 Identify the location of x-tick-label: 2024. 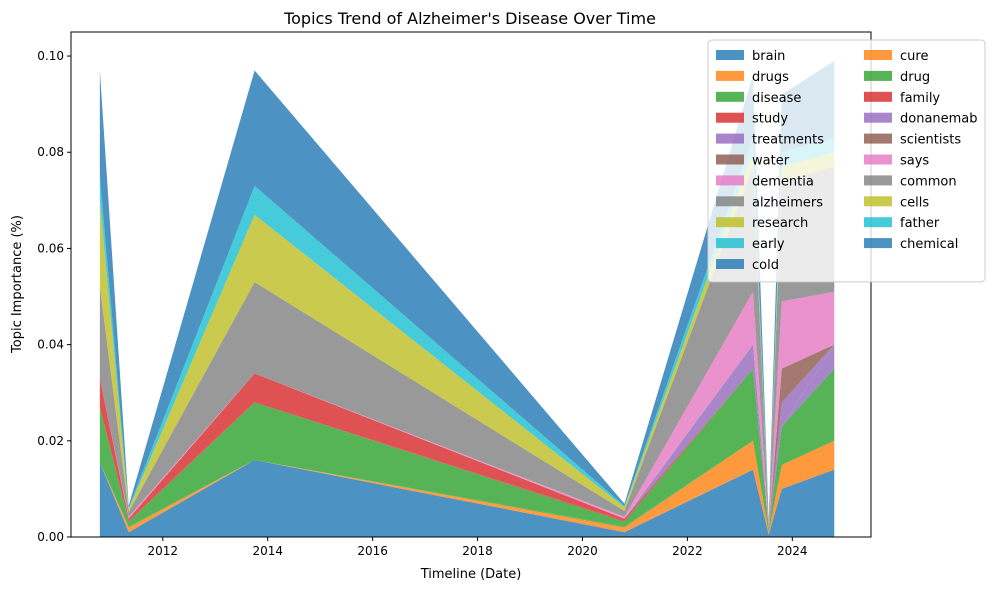
(792, 551).